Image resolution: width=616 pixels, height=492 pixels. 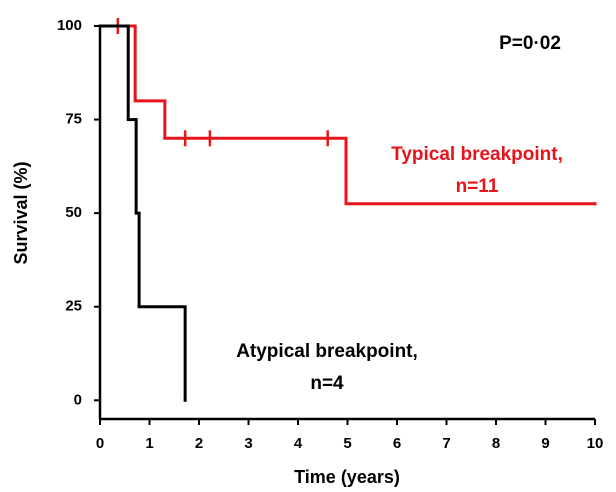 What do you see at coordinates (347, 443) in the screenshot?
I see `x-tick-label: 5` at bounding box center [347, 443].